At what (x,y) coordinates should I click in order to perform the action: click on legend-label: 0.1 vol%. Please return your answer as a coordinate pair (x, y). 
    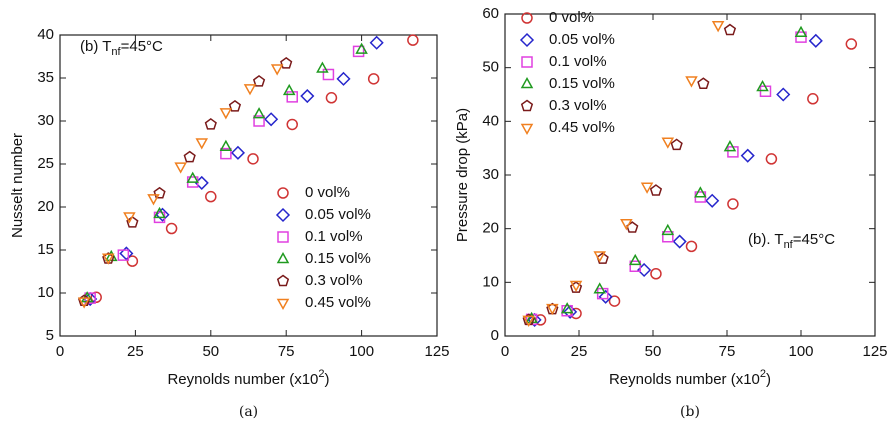
    Looking at the image, I should click on (578, 61).